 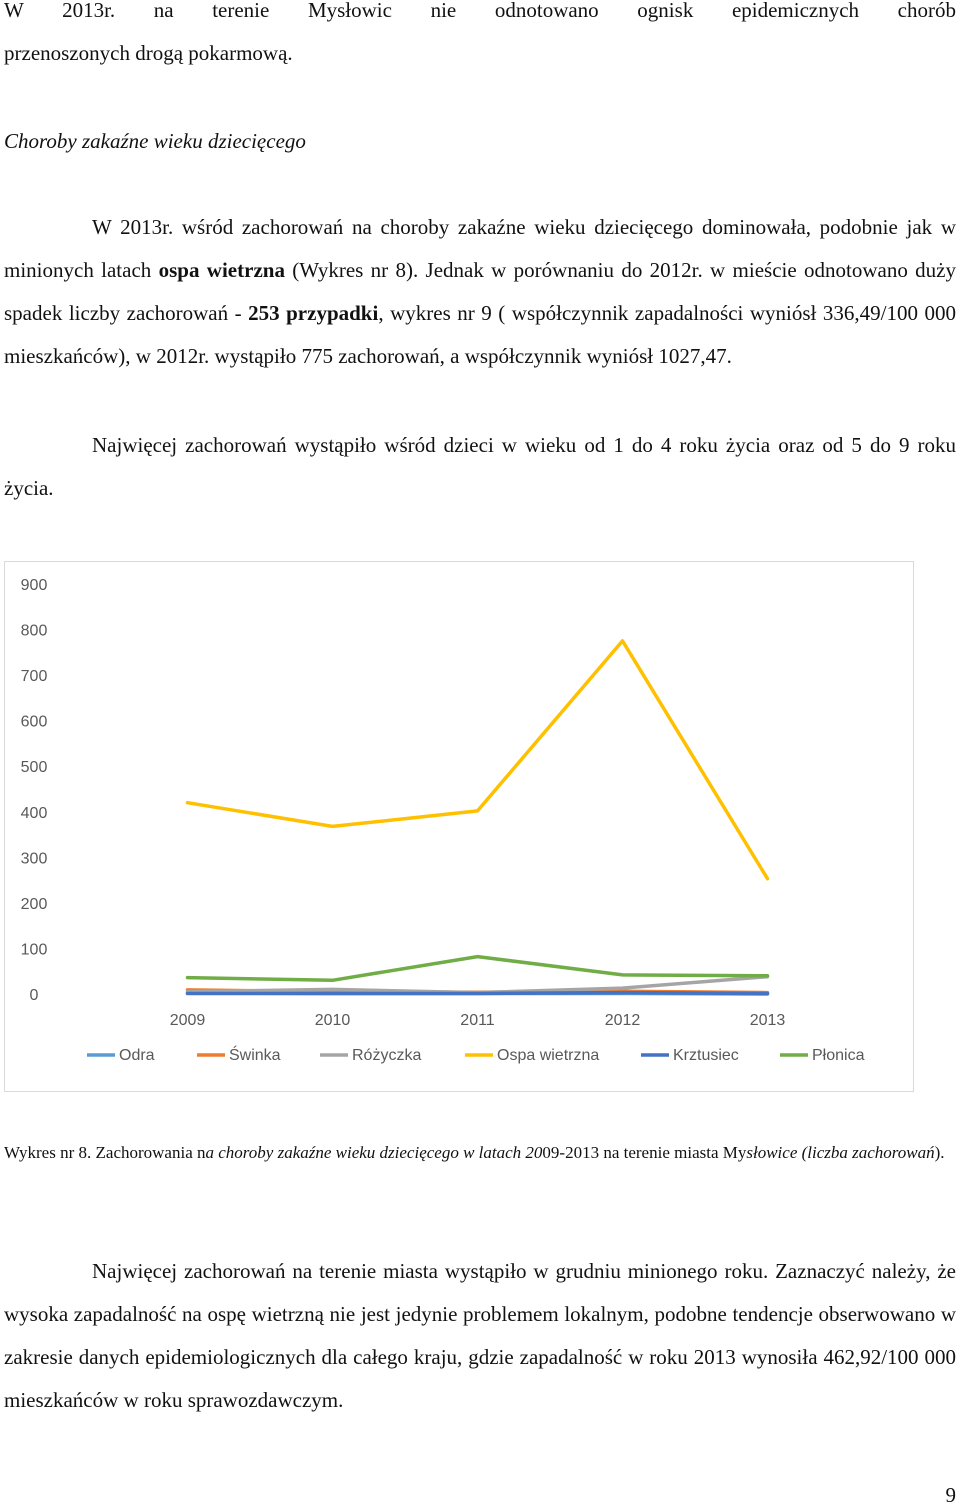 I want to click on legend-label: Świnka, so click(x=255, y=1054).